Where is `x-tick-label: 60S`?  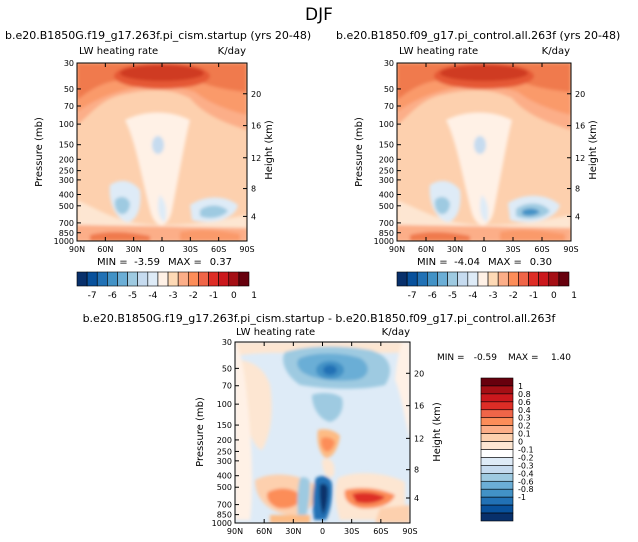
x-tick-label: 60S is located at coordinates (380, 531).